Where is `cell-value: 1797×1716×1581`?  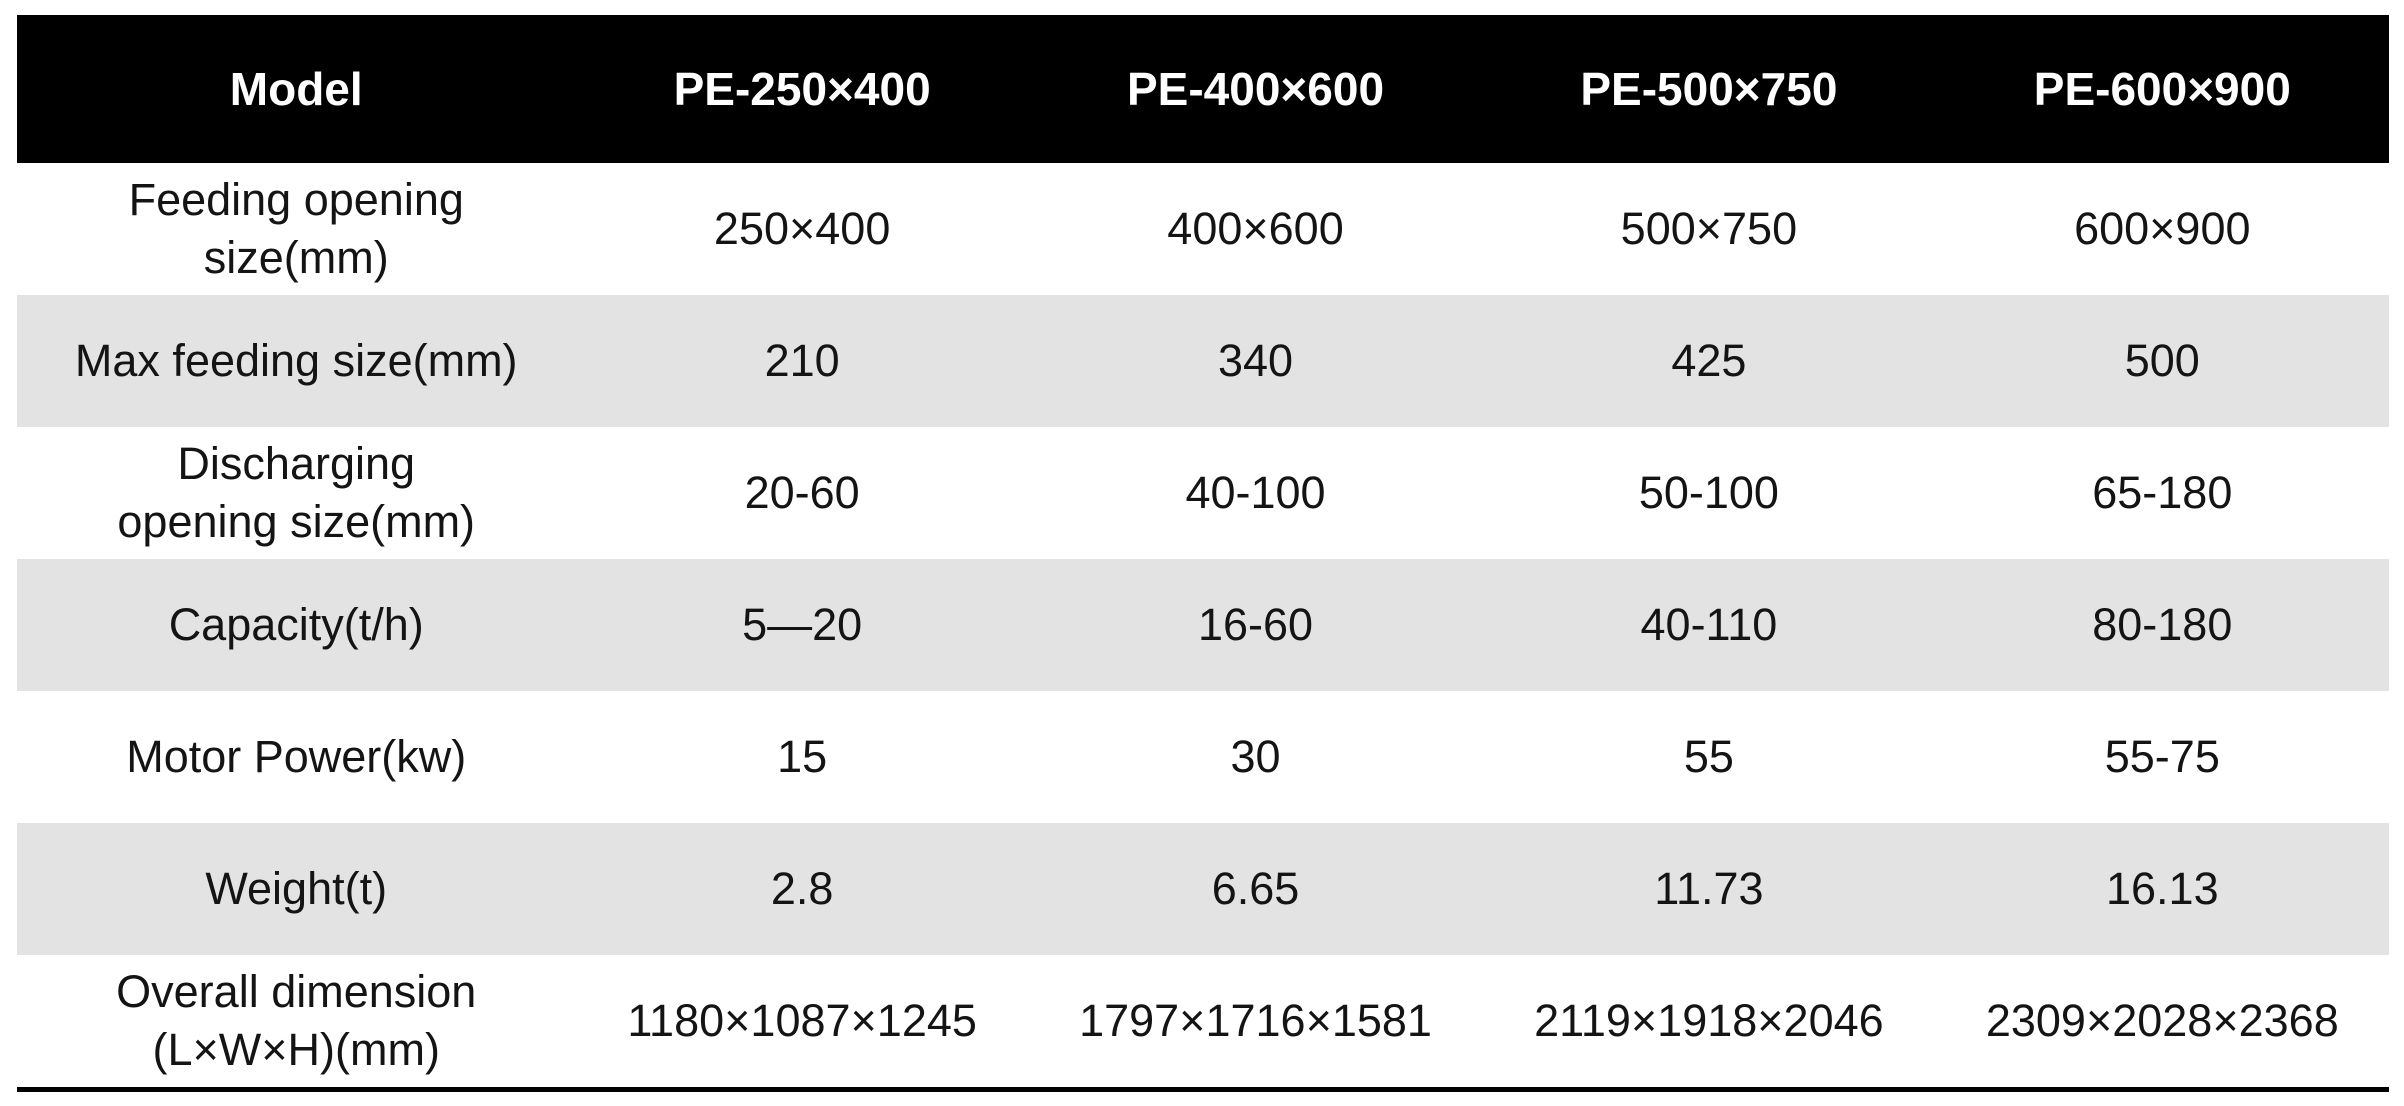 cell-value: 1797×1716×1581 is located at coordinates (1255, 1022).